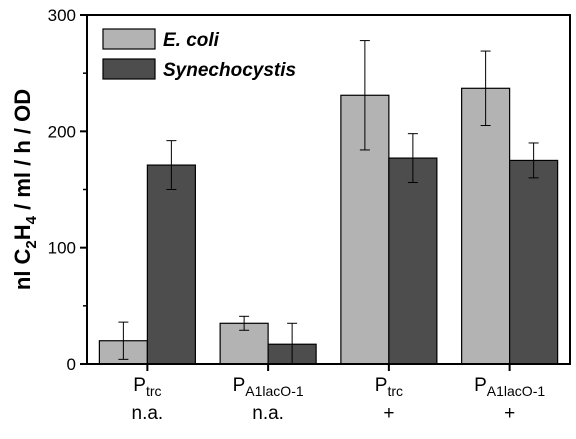 The image size is (576, 439). I want to click on category-labels: Ptrc n.a. PA1lacO-1 n.a. Ptrc + PA1lacO-1 +, so click(339, 399).